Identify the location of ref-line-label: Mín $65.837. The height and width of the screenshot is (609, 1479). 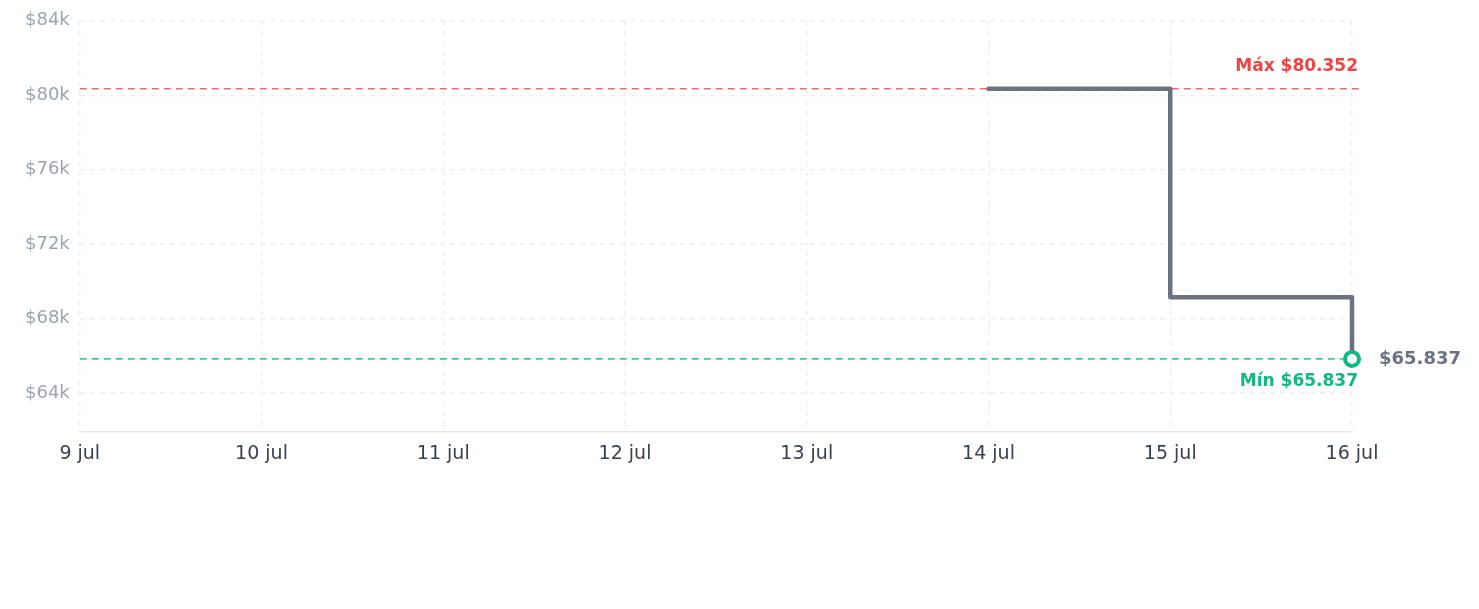
(1298, 379).